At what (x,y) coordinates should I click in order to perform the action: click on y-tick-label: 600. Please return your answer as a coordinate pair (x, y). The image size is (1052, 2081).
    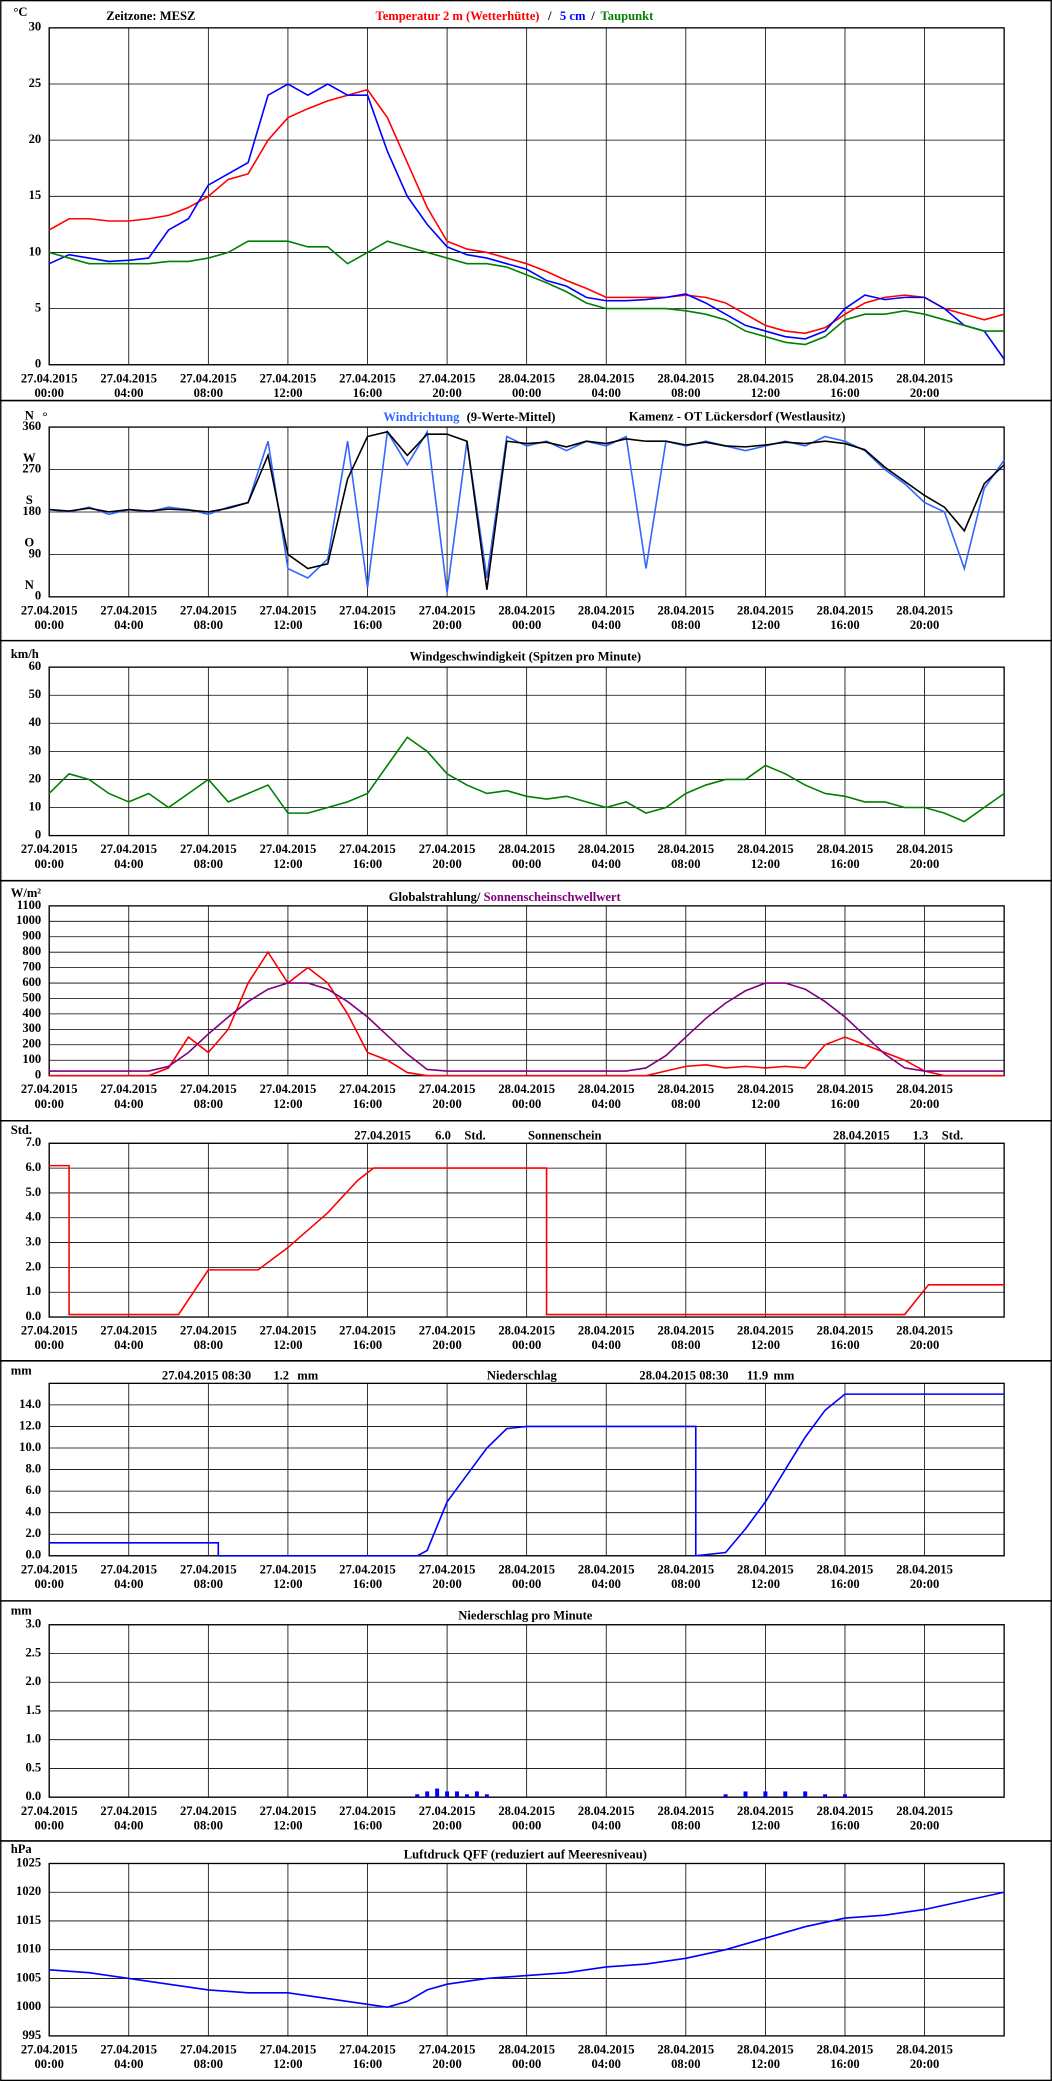
    Looking at the image, I should click on (31, 982).